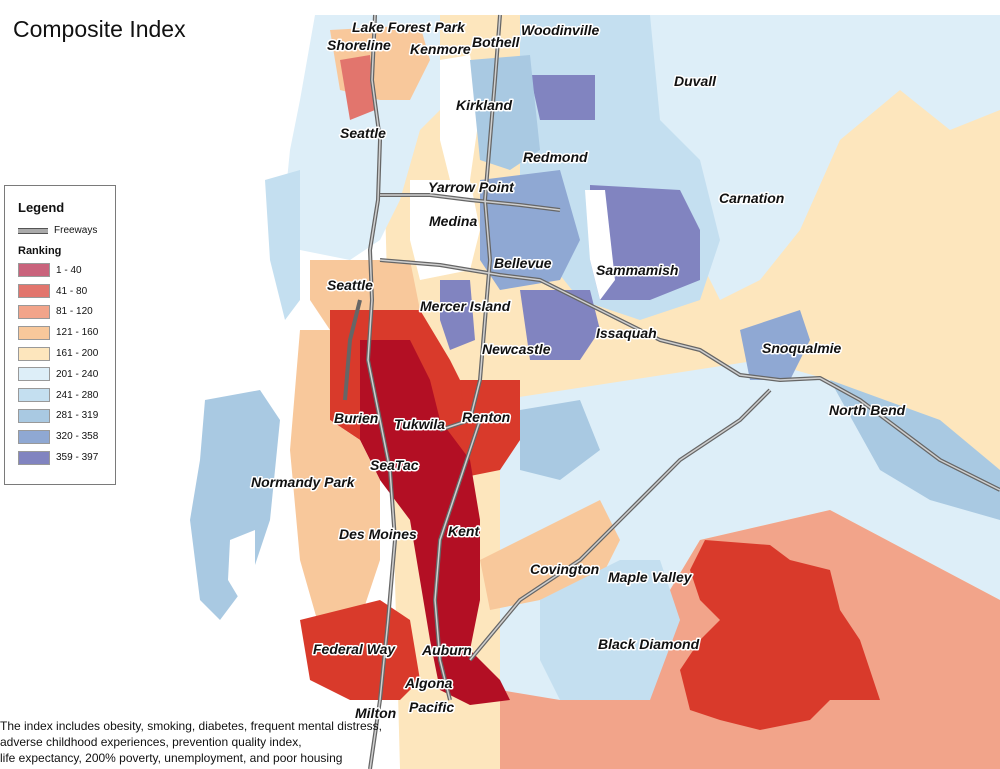 Image resolution: width=1000 pixels, height=769 pixels. What do you see at coordinates (350, 285) in the screenshot?
I see `city-label: Seattle` at bounding box center [350, 285].